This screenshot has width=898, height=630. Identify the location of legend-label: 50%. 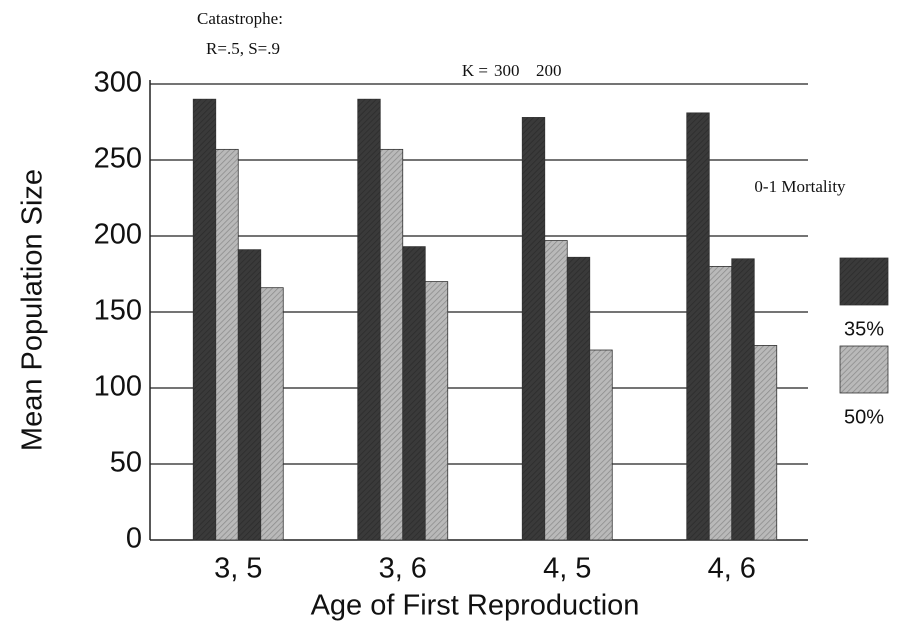
(864, 417).